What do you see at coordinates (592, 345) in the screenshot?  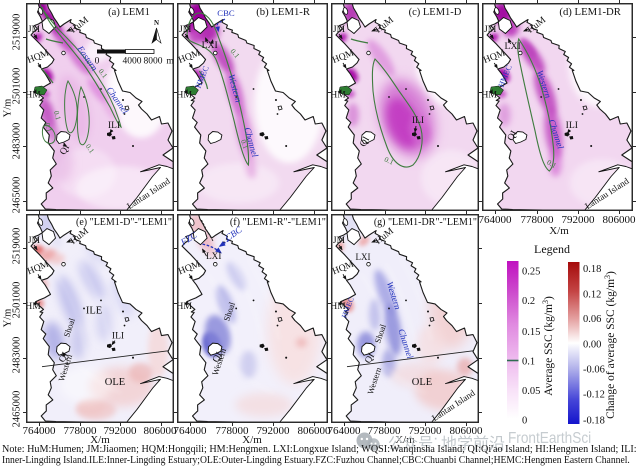 I see `svg-text: 0.00` at bounding box center [592, 345].